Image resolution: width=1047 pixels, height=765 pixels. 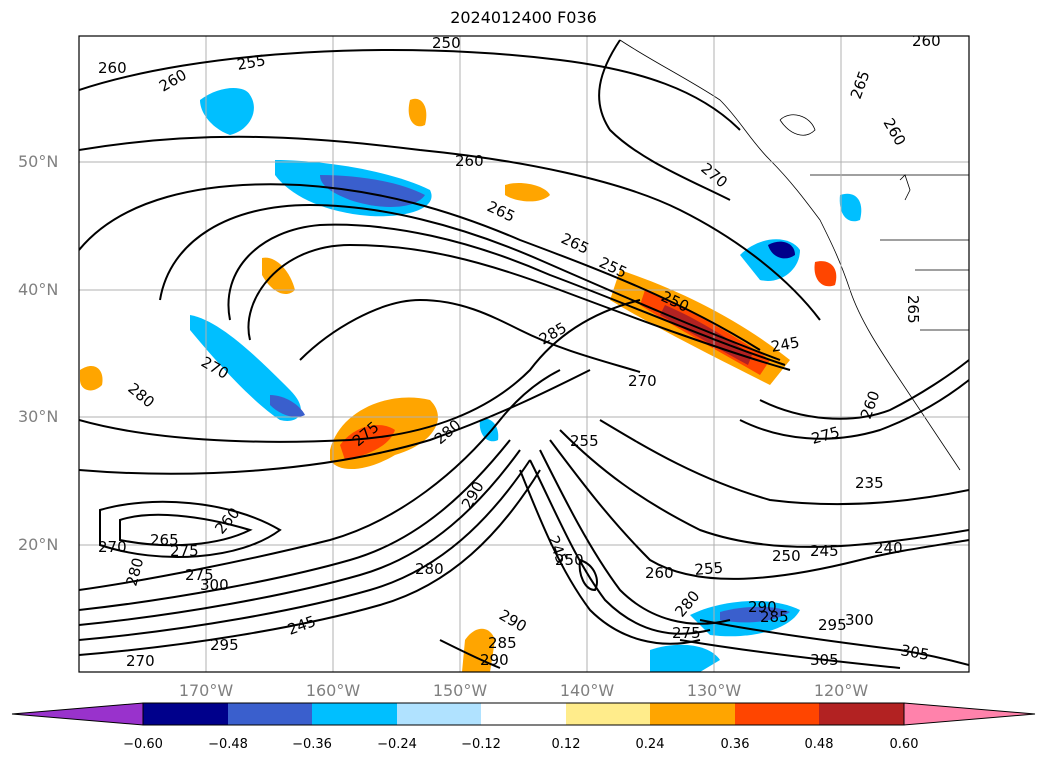 I want to click on colorbar-extend-left, so click(x=77, y=714).